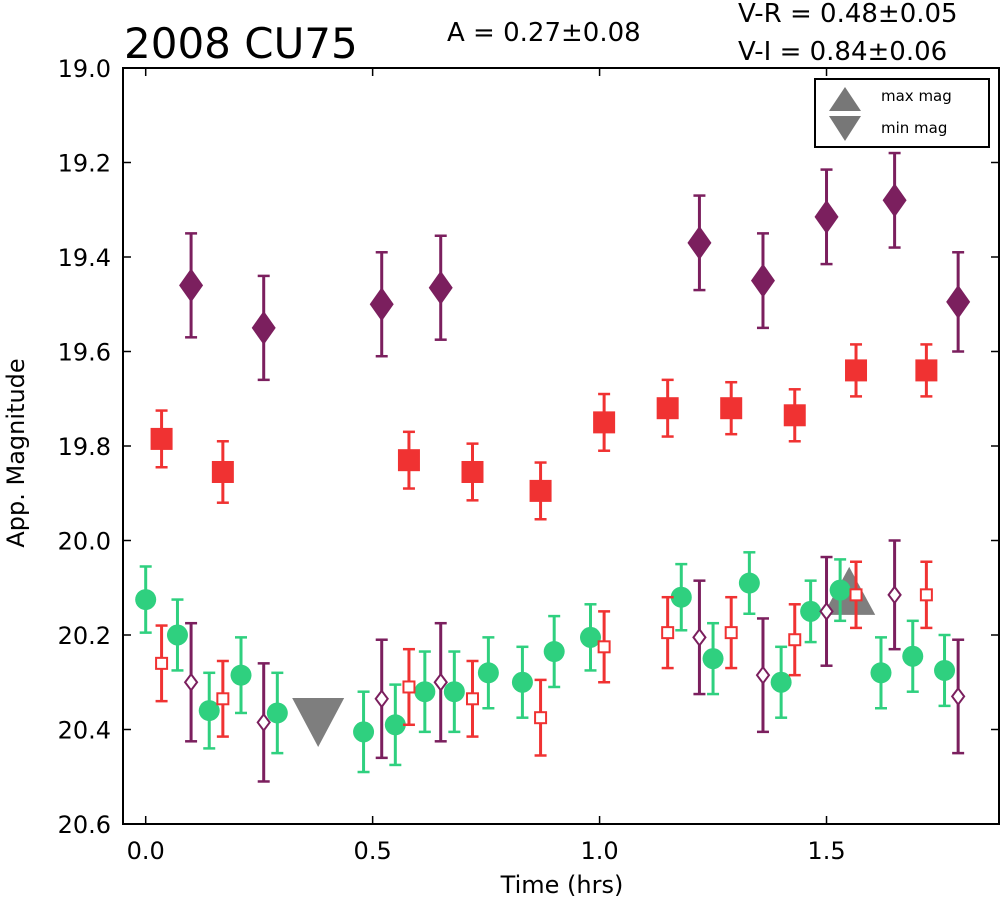  Describe the element at coordinates (562, 885) in the screenshot. I see `x-axis-label: Time (hrs)` at that location.